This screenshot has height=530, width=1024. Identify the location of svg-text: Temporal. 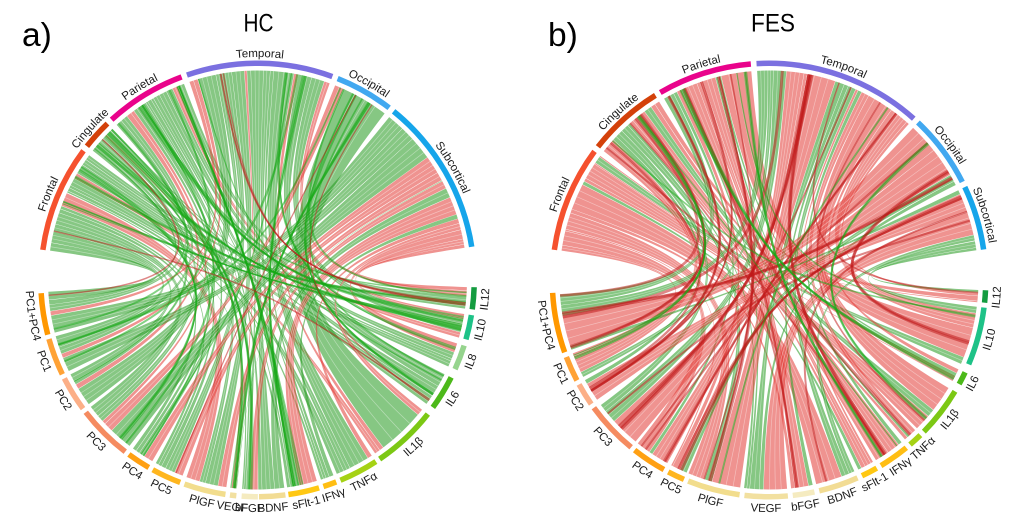
(259, 55).